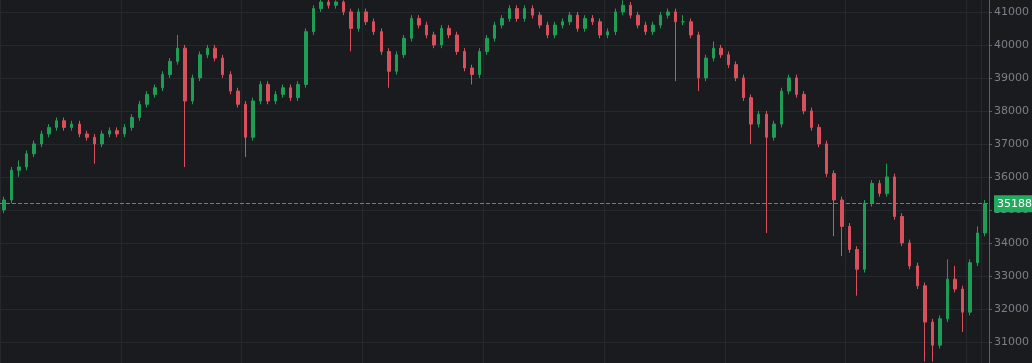 Image resolution: width=1032 pixels, height=363 pixels. Describe the element at coordinates (1012, 276) in the screenshot. I see `y-tick-label: 33000` at that location.